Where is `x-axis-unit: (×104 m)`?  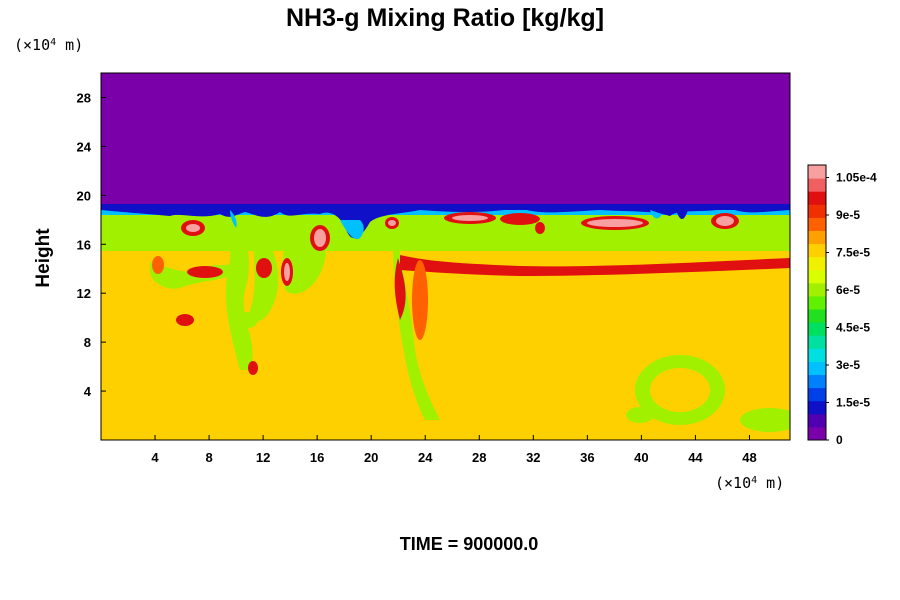 x-axis-unit: (×104 m) is located at coordinates (749, 483).